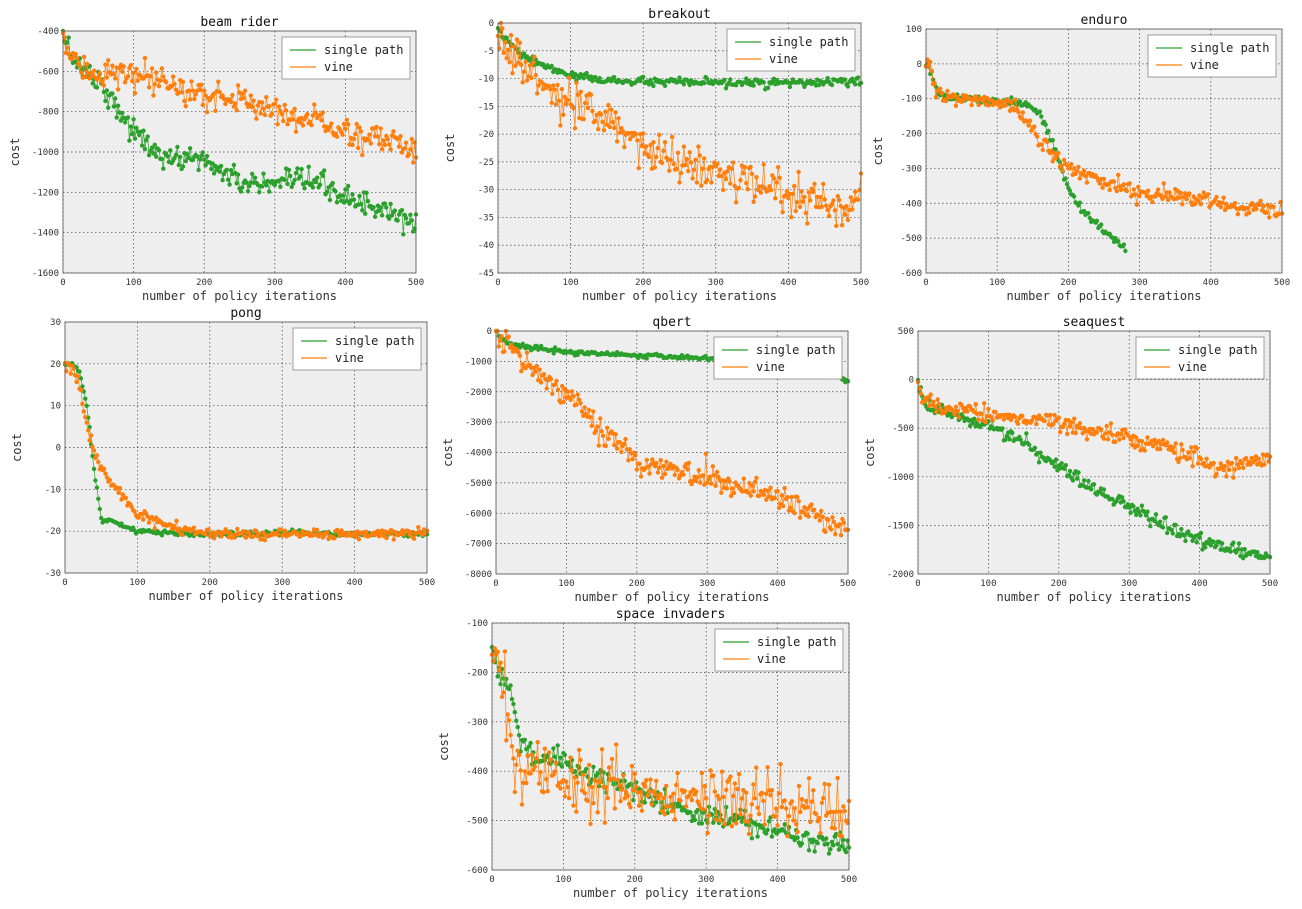 The height and width of the screenshot is (909, 1302). What do you see at coordinates (45, 234) in the screenshot?
I see `beam-rider-y-tick-label: -1400` at bounding box center [45, 234].